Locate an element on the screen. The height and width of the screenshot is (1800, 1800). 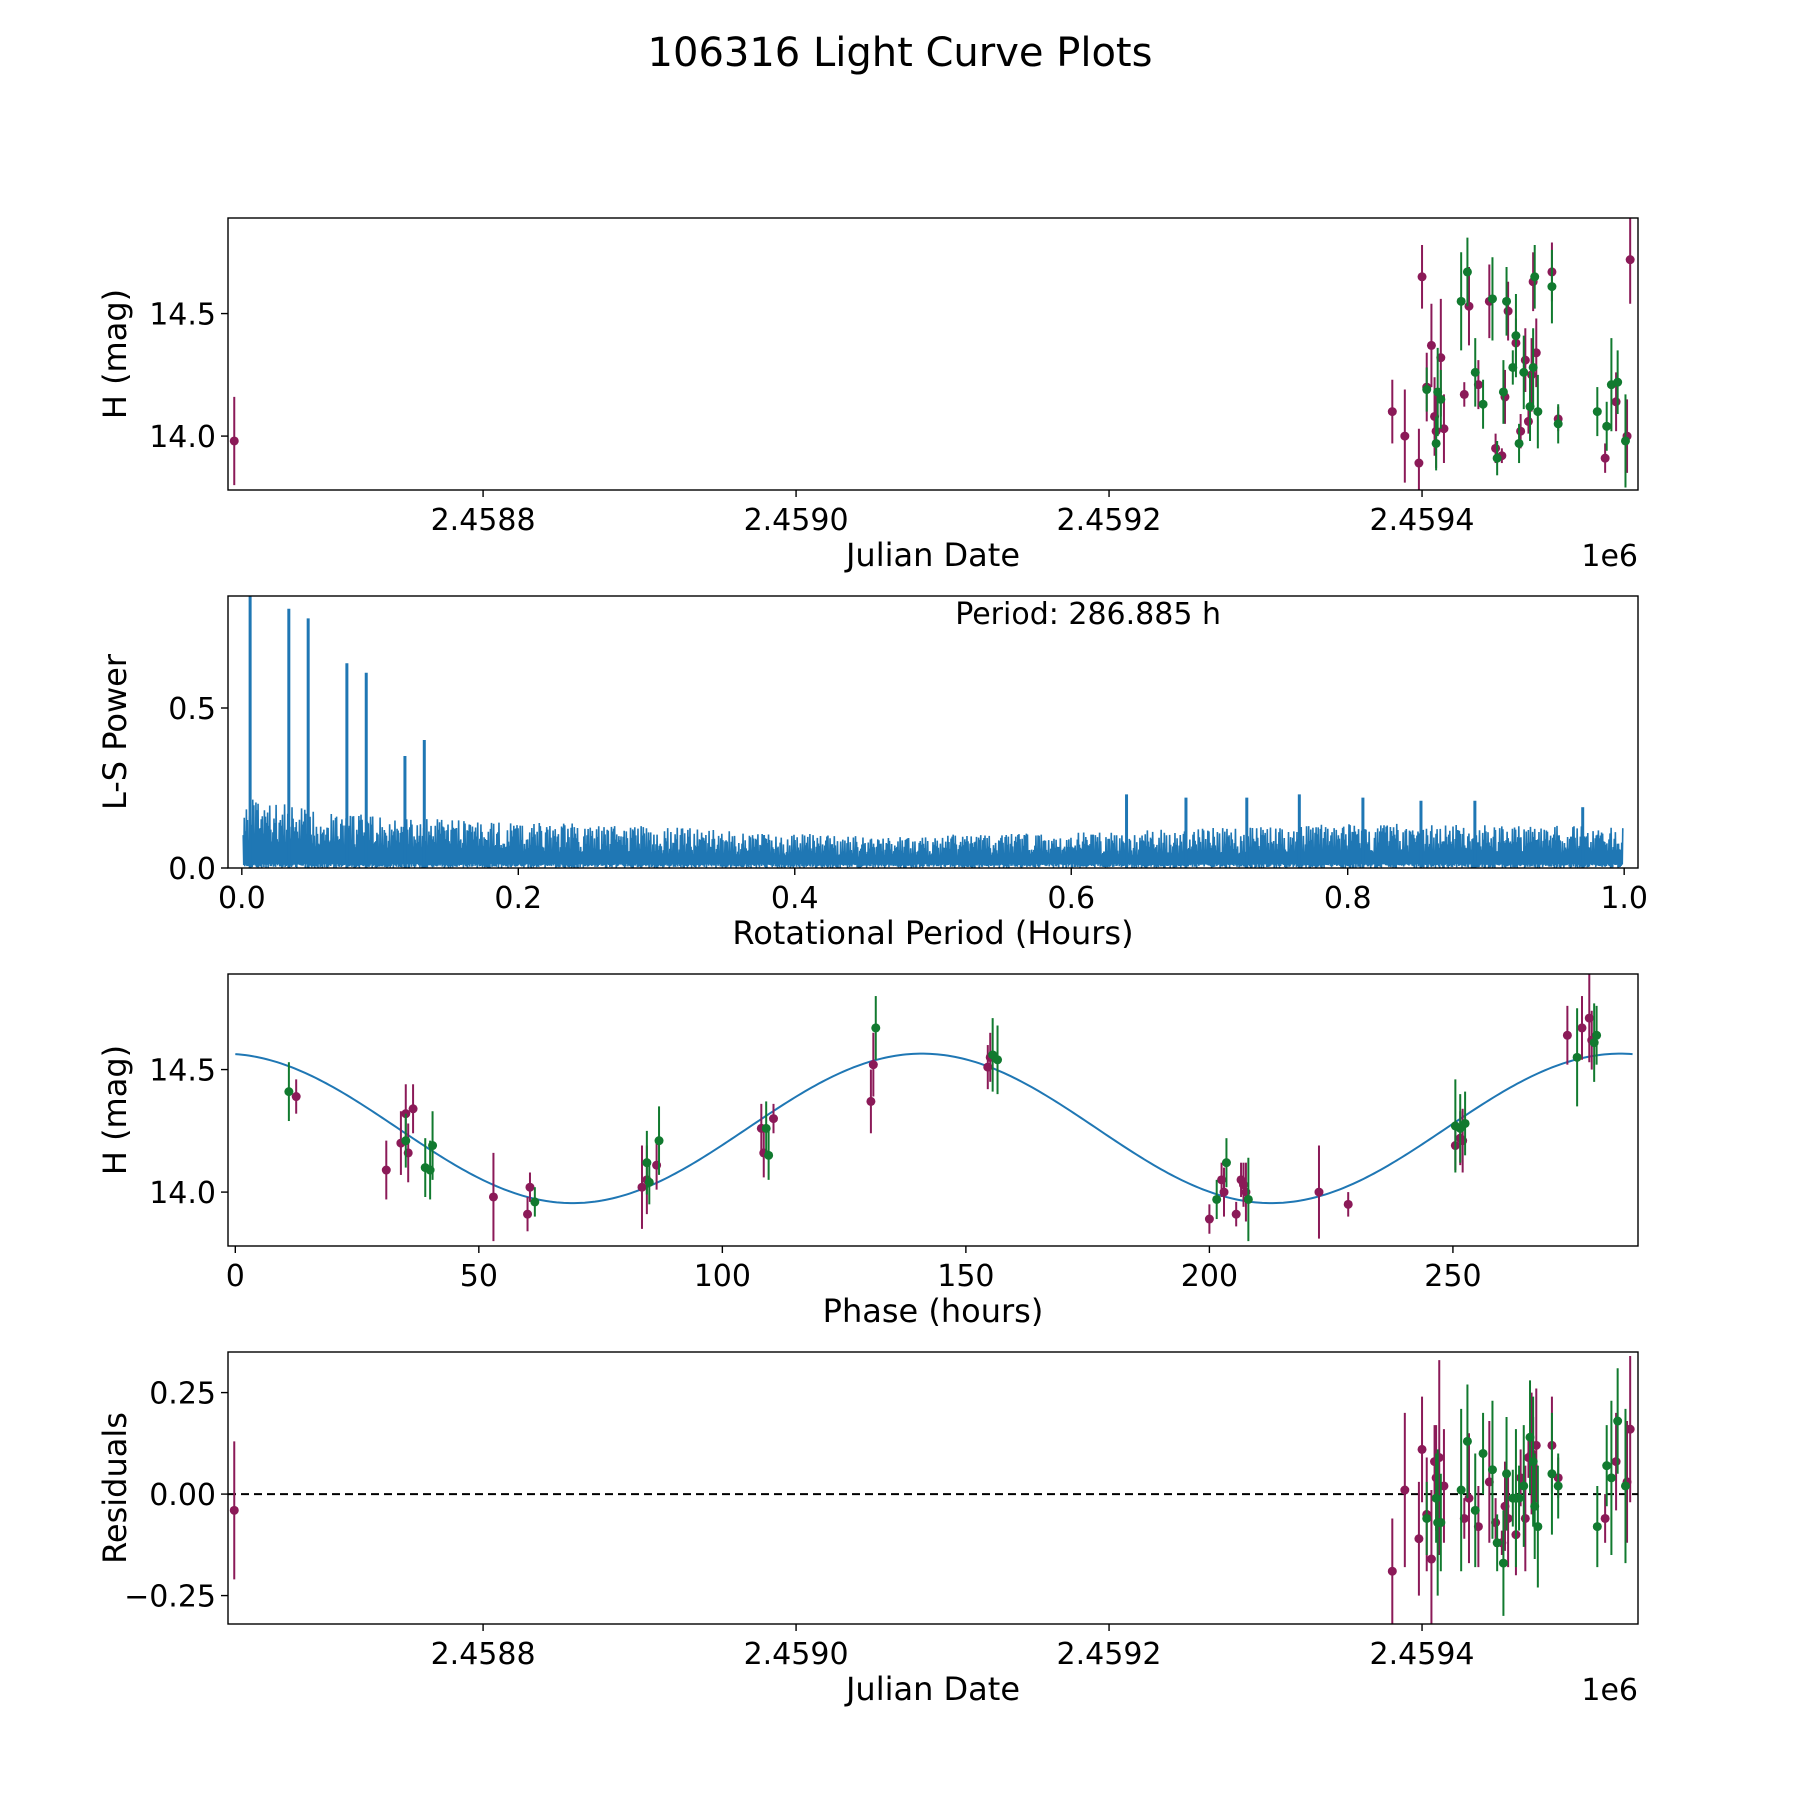
periodogram-ytick-label-0: 0.0 is located at coordinates (192, 869).